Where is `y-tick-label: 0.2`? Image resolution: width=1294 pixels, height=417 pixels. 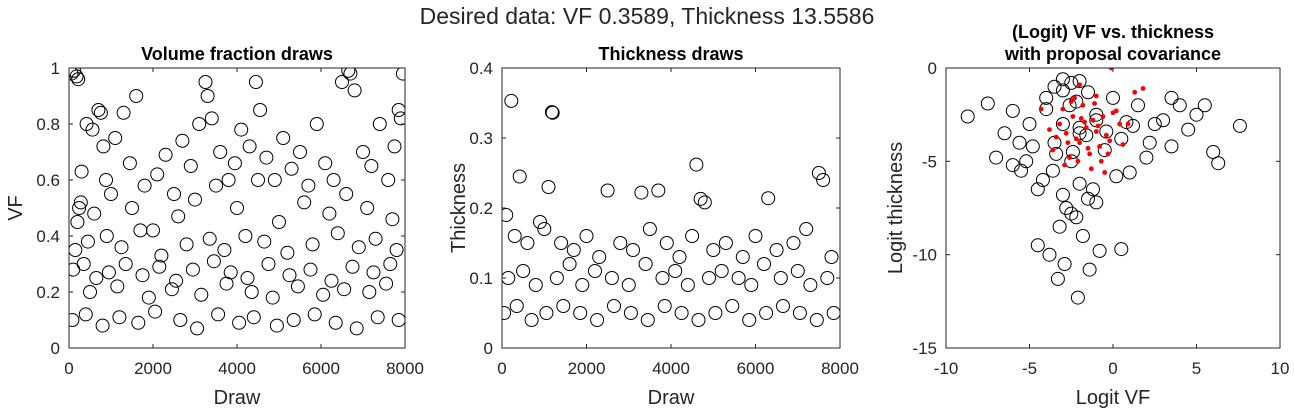
y-tick-label: 0.2 is located at coordinates (48, 292).